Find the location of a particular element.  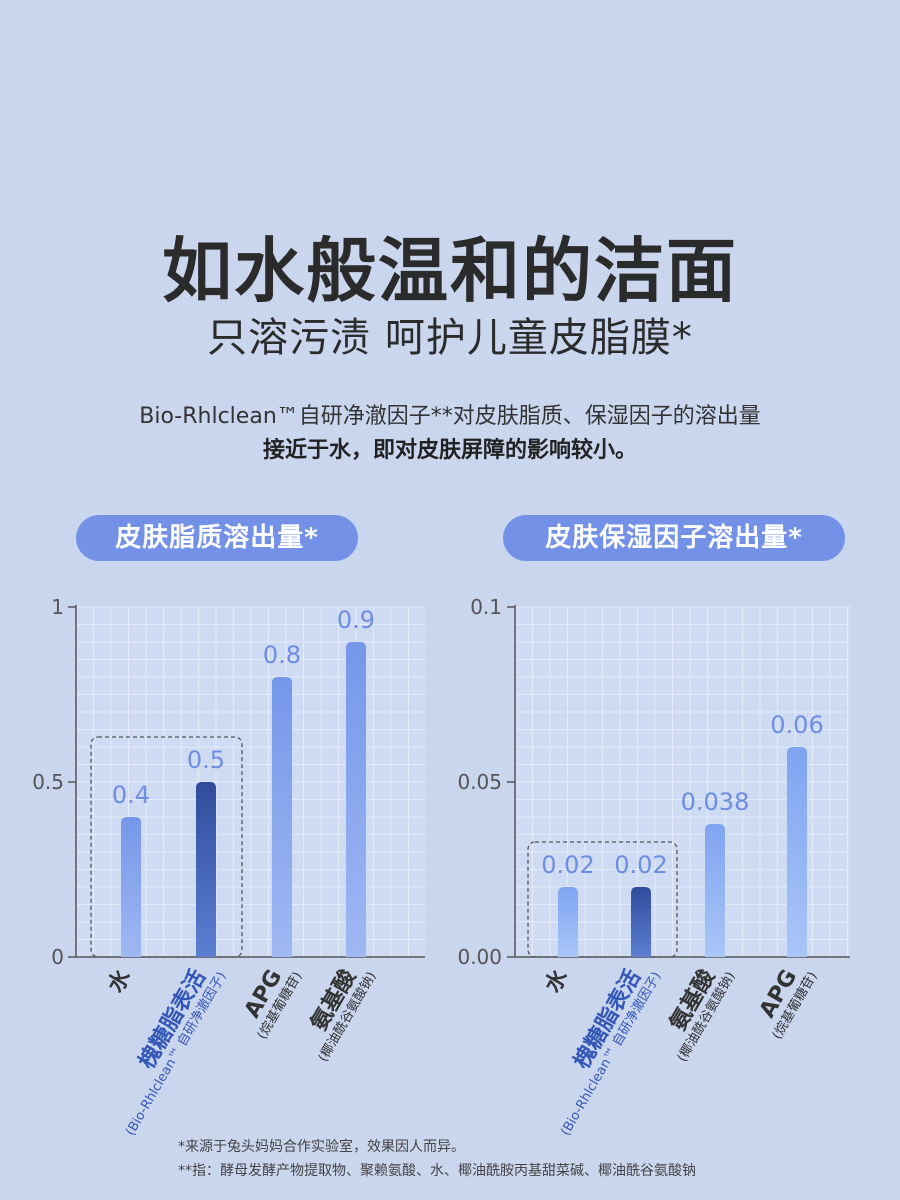

description-line-1: Bio-Rhlclean™自研净澈因子**对皮肤脂质、保湿因子的溶出量 is located at coordinates (450, 416).